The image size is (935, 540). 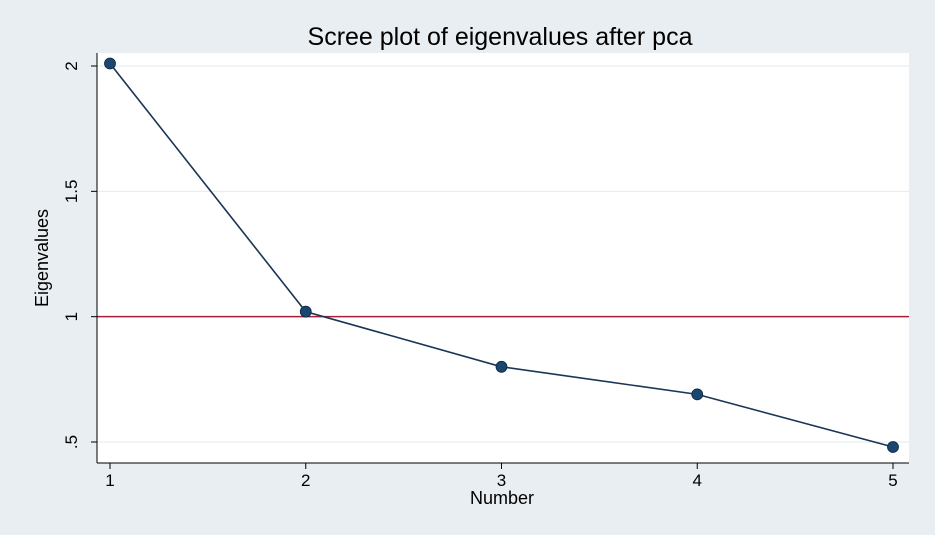 I want to click on chart-title: Scree plot of eigenvalues after pca, so click(x=500, y=37).